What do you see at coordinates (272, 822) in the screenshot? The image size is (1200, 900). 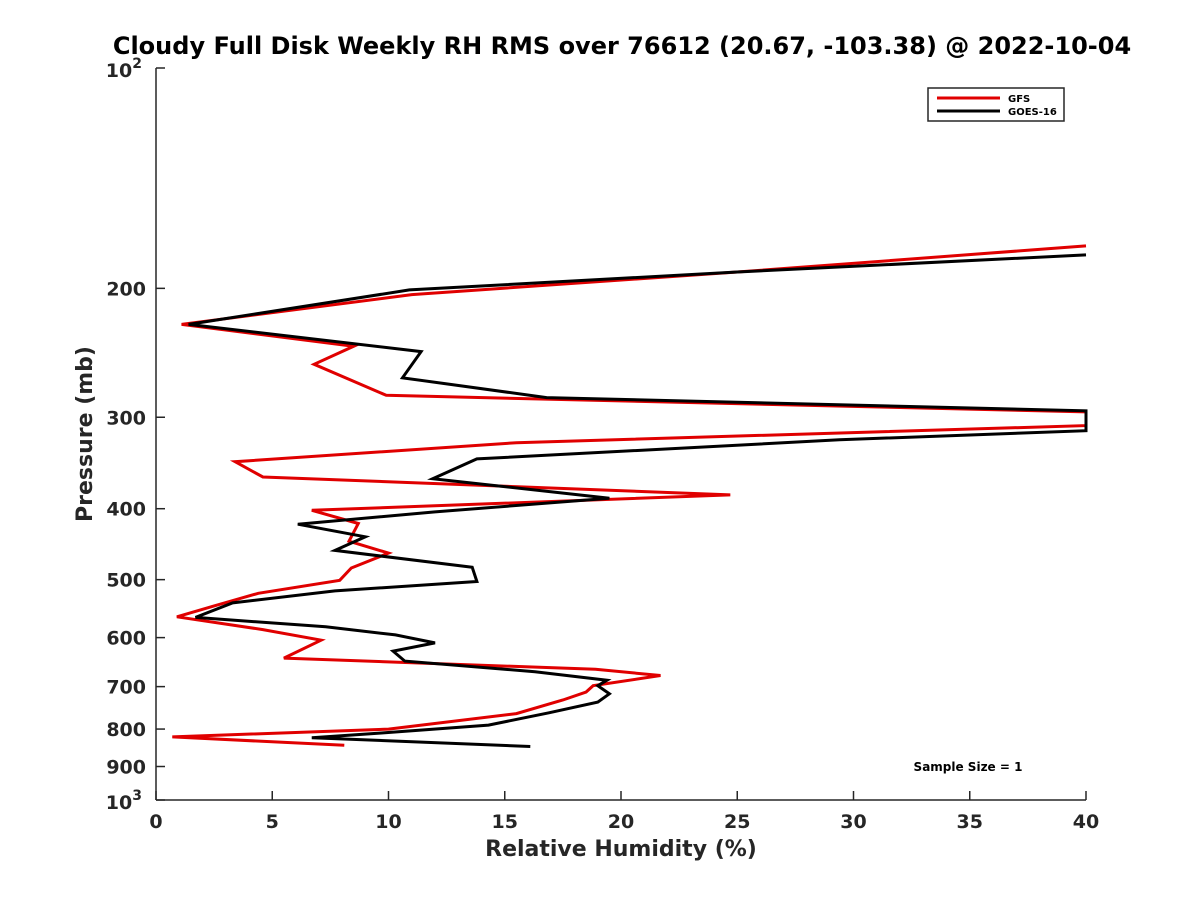 I see `x-tick-label: 5` at bounding box center [272, 822].